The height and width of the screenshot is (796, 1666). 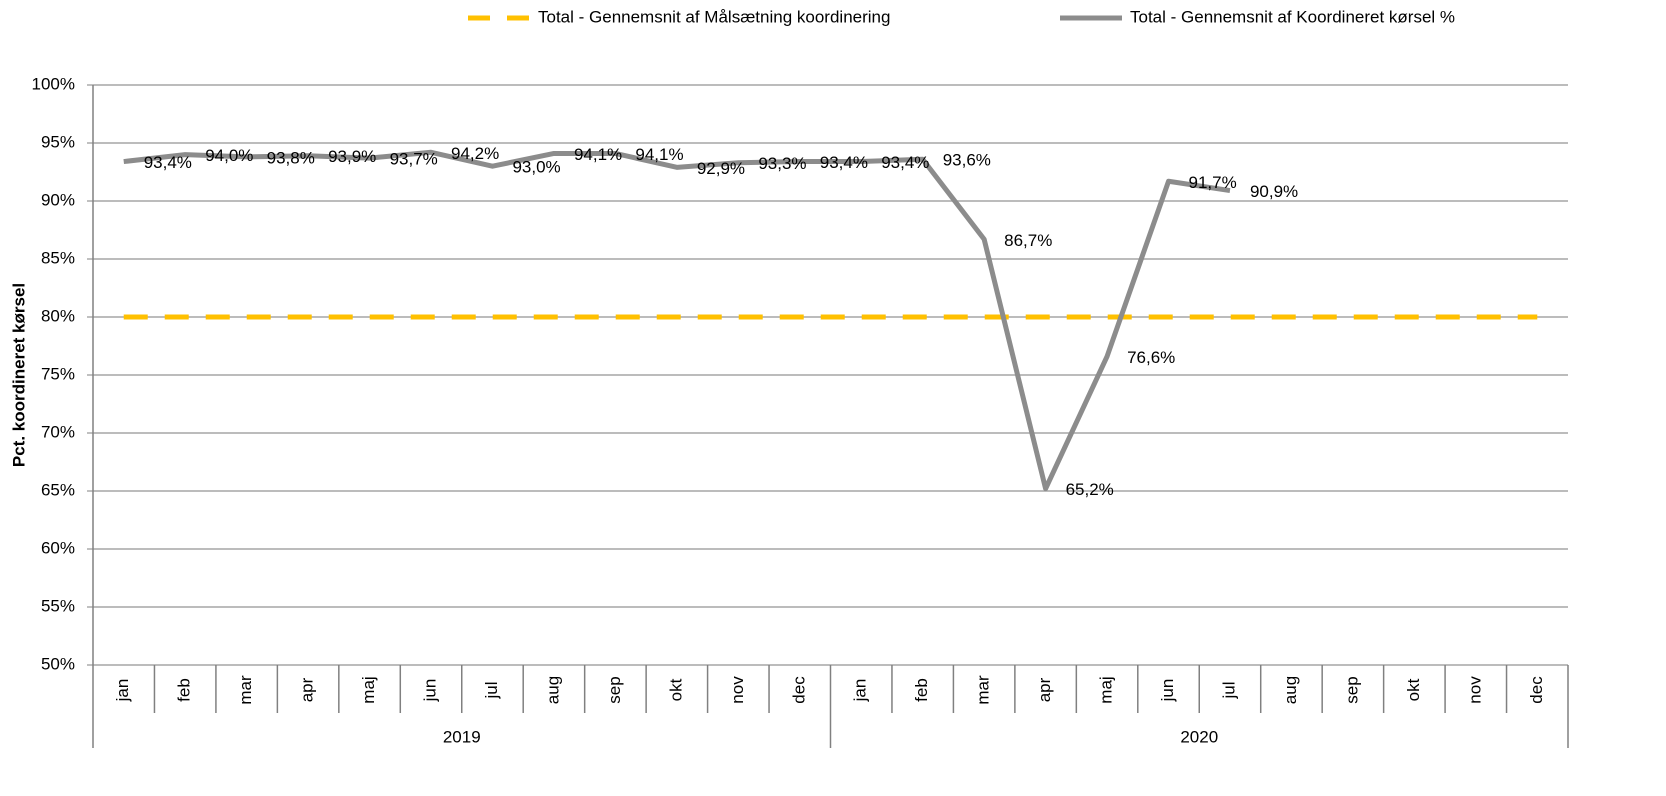 I want to click on y-tick-label: 50%, so click(x=58, y=663).